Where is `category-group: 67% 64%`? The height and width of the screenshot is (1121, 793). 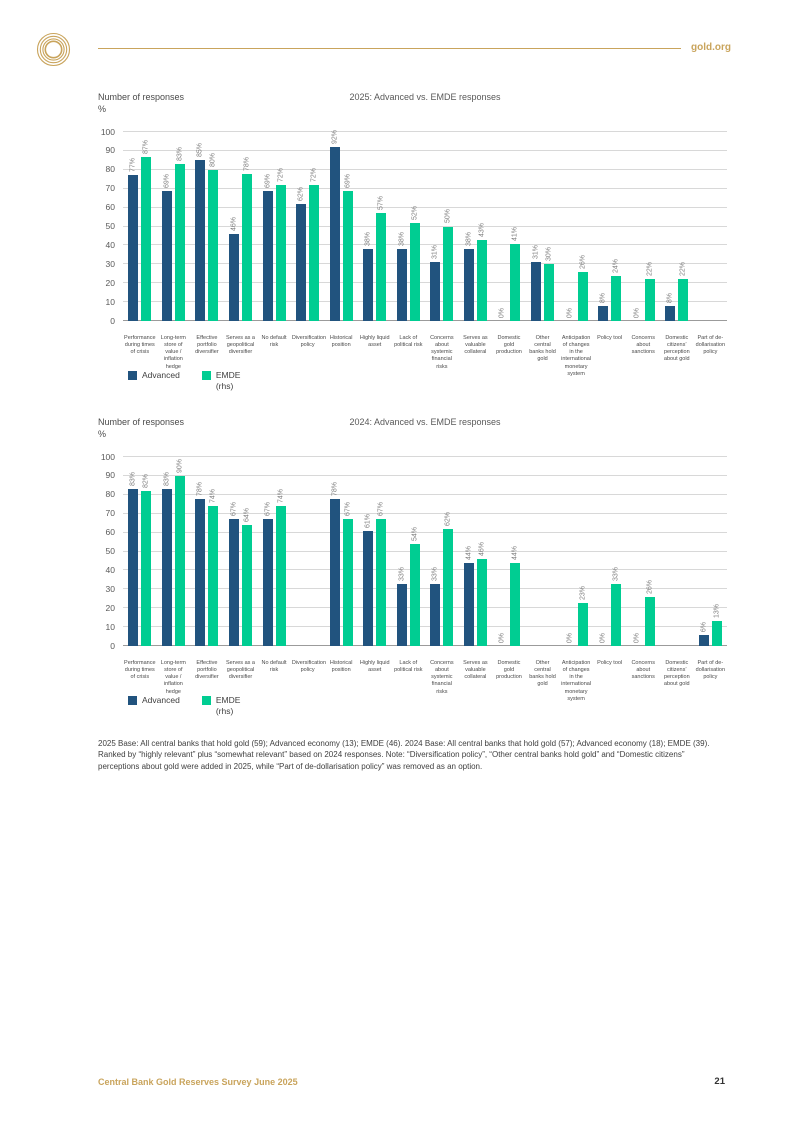 category-group: 67% 64% is located at coordinates (241, 551).